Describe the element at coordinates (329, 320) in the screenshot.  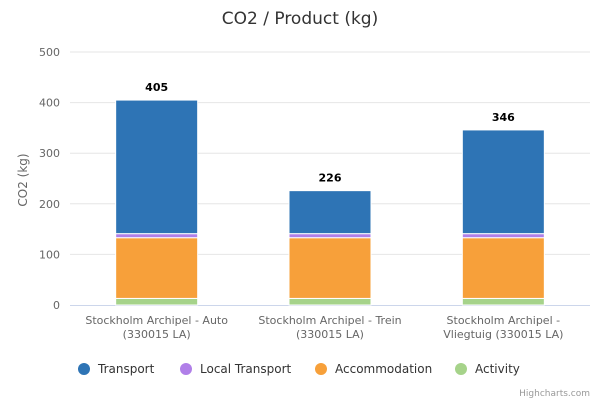
I see `x-category-label-line: Stockholm Archipel - Trein` at that location.